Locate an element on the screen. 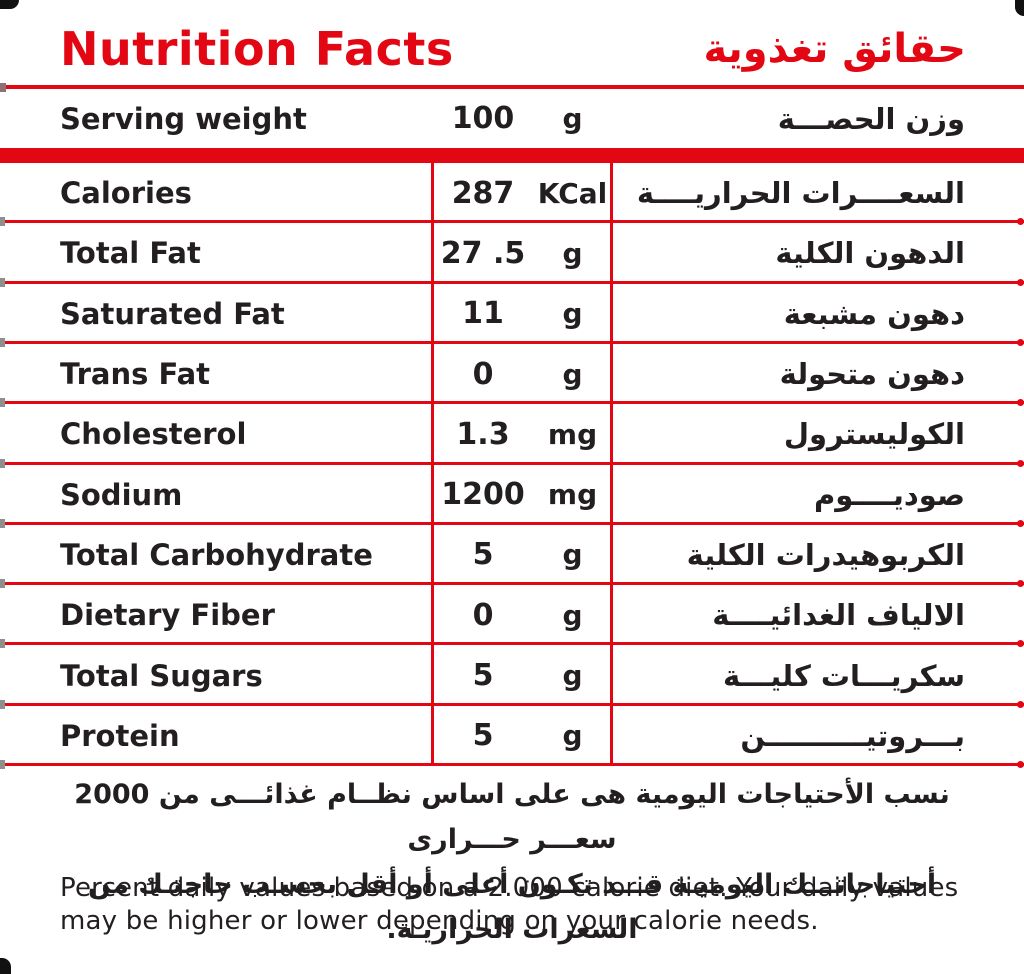 The width and height of the screenshot is (1024, 974). nutrient-label-en: Saturated Fat is located at coordinates (172, 313).